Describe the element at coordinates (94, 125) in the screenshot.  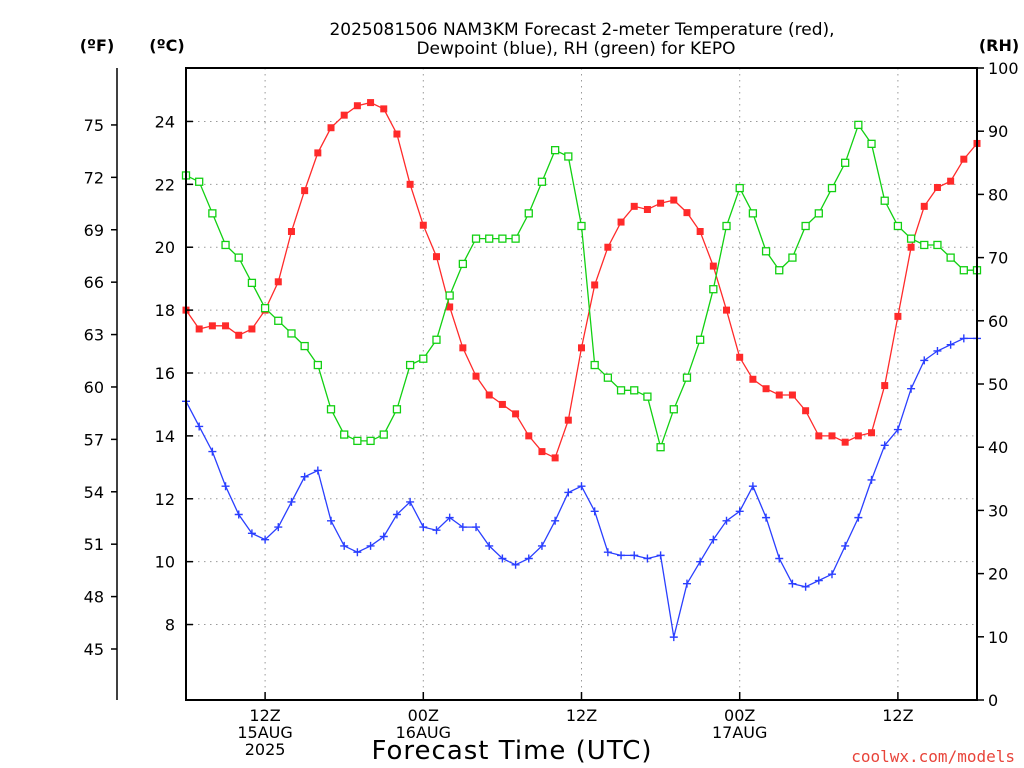
I see `fahrenheit-tick-label: 75` at that location.